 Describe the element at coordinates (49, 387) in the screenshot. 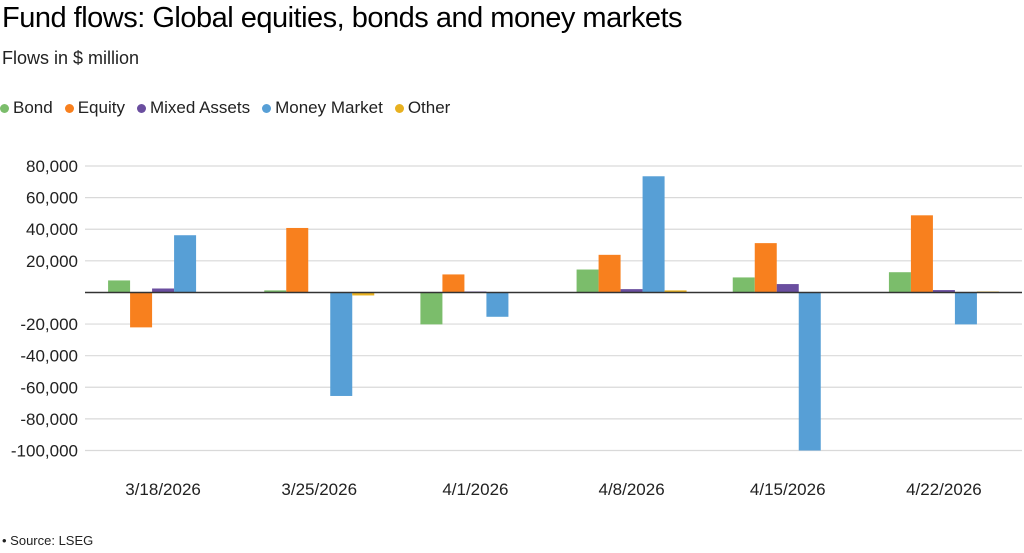

I see `y-tick-label: -60,000` at that location.